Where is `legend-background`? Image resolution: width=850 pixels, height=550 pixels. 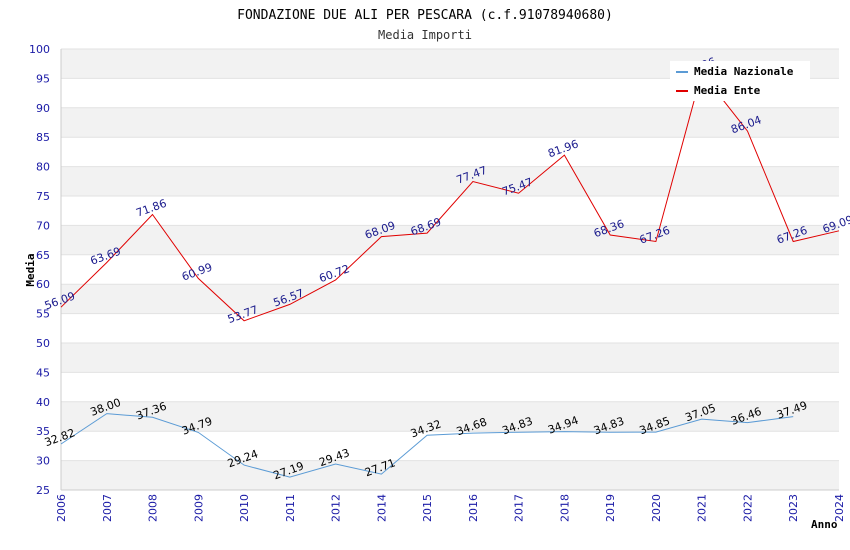
legend-background is located at coordinates (740, 81).